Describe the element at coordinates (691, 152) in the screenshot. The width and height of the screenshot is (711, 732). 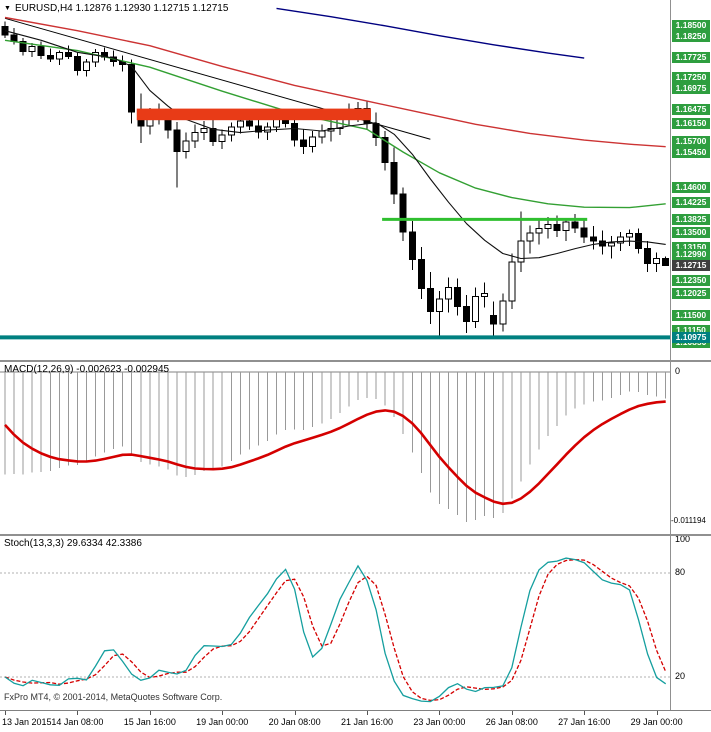
I see `price-scale-label: 1.15450` at that location.